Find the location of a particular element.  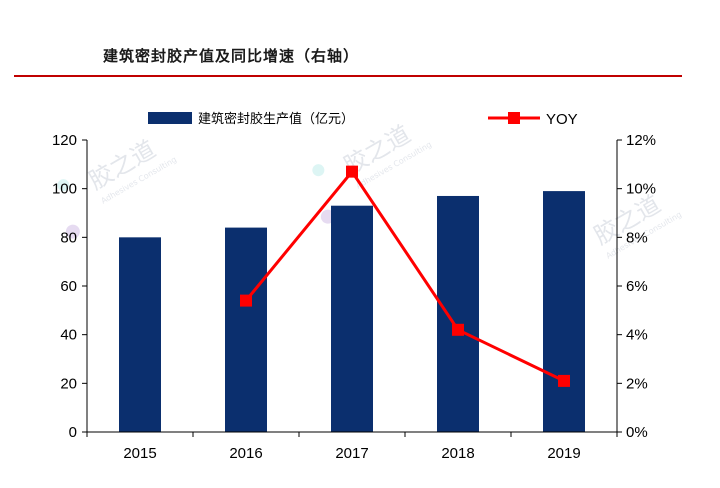

y-left-tick-label: 20 is located at coordinates (68, 383).